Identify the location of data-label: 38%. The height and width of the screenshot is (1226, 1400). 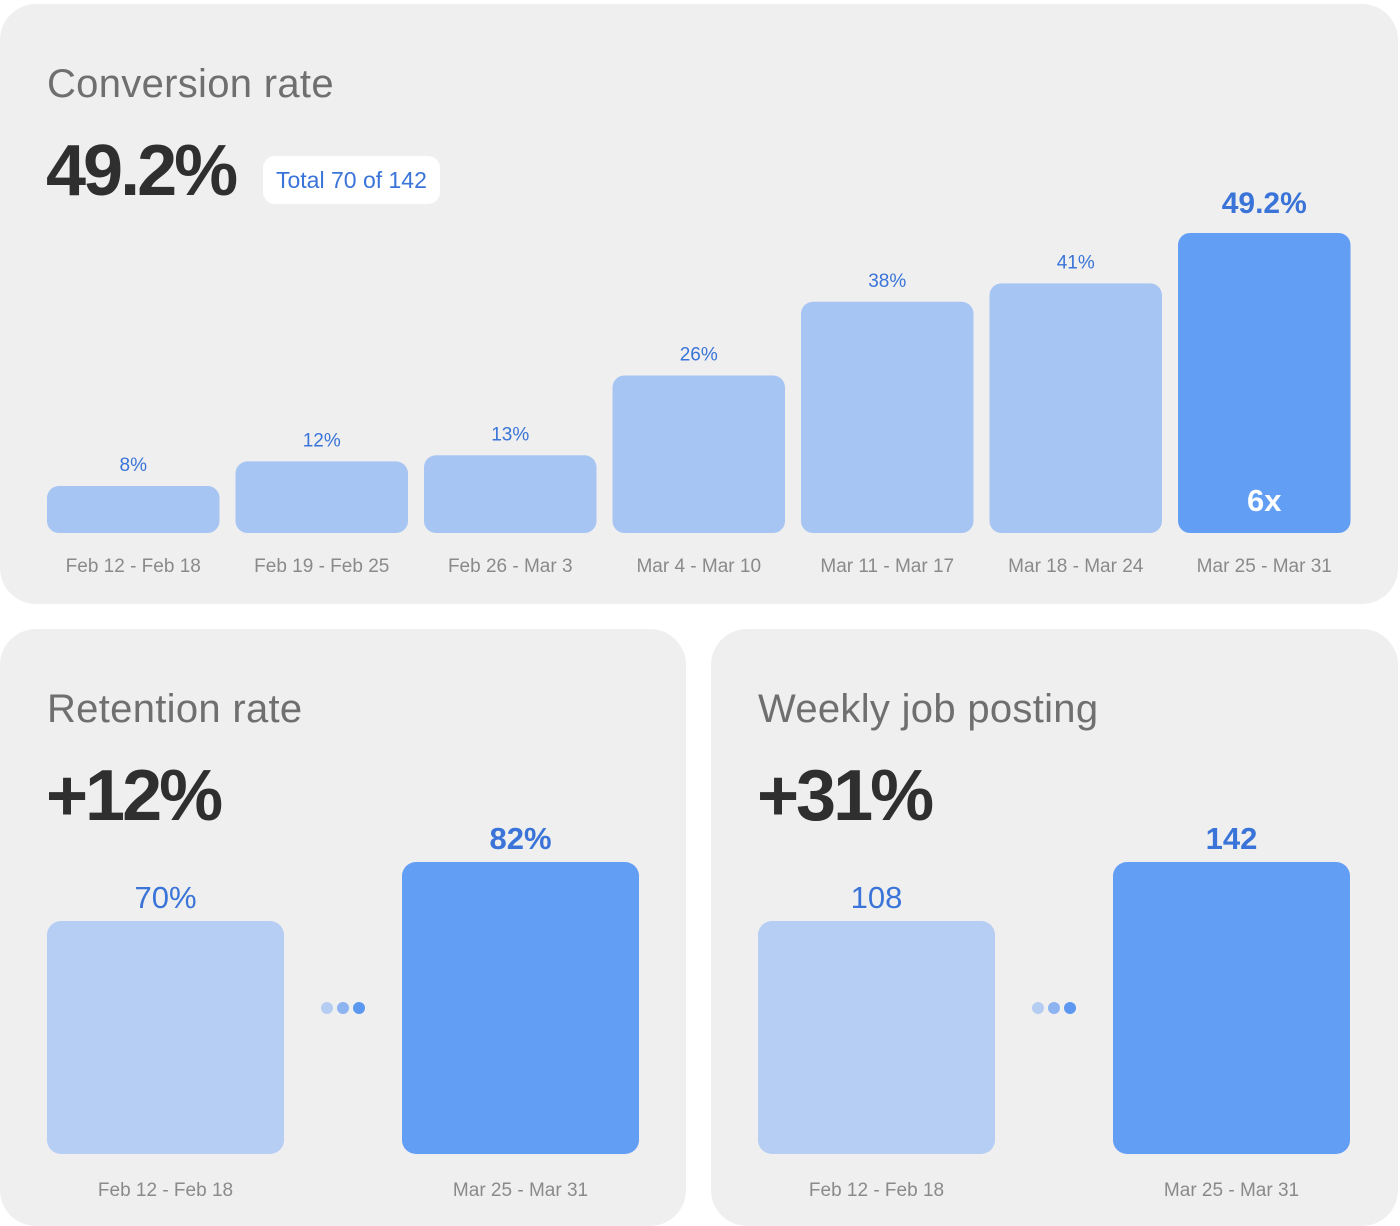
(887, 281).